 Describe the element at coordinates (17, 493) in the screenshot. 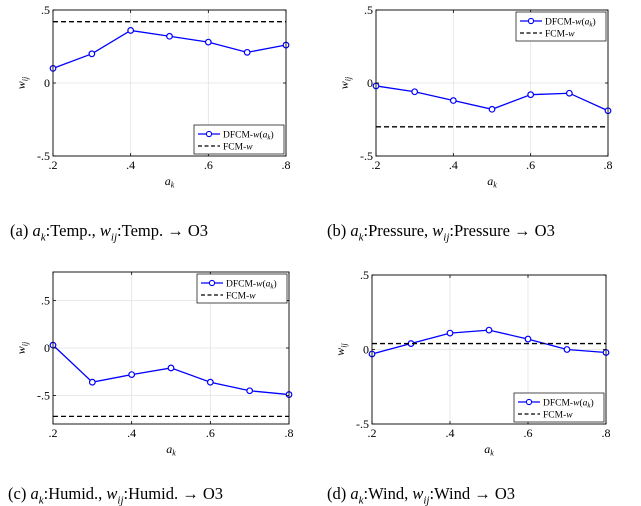

I see `caption-prefix: (c)` at that location.